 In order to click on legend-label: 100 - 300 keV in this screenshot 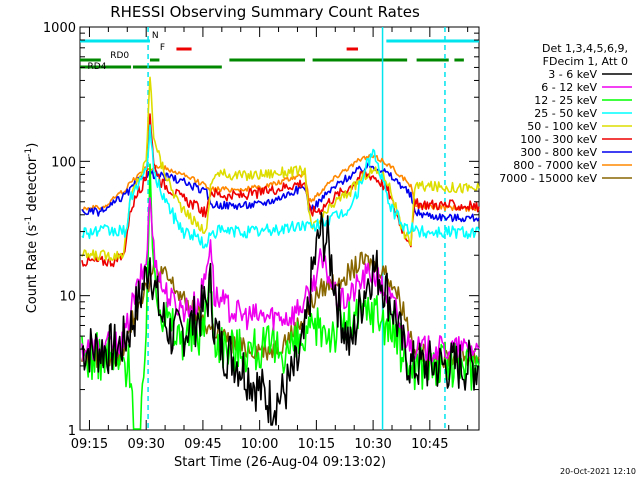, I will do `click(558, 139)`.